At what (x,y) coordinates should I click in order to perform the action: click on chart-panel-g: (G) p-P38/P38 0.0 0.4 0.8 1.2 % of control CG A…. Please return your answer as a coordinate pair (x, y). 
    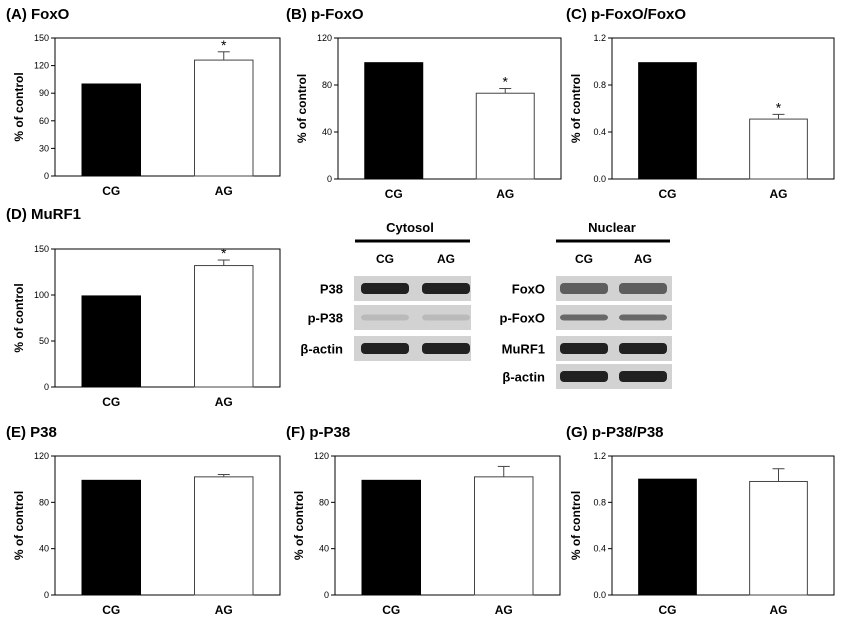
    Looking at the image, I should click on (700, 520).